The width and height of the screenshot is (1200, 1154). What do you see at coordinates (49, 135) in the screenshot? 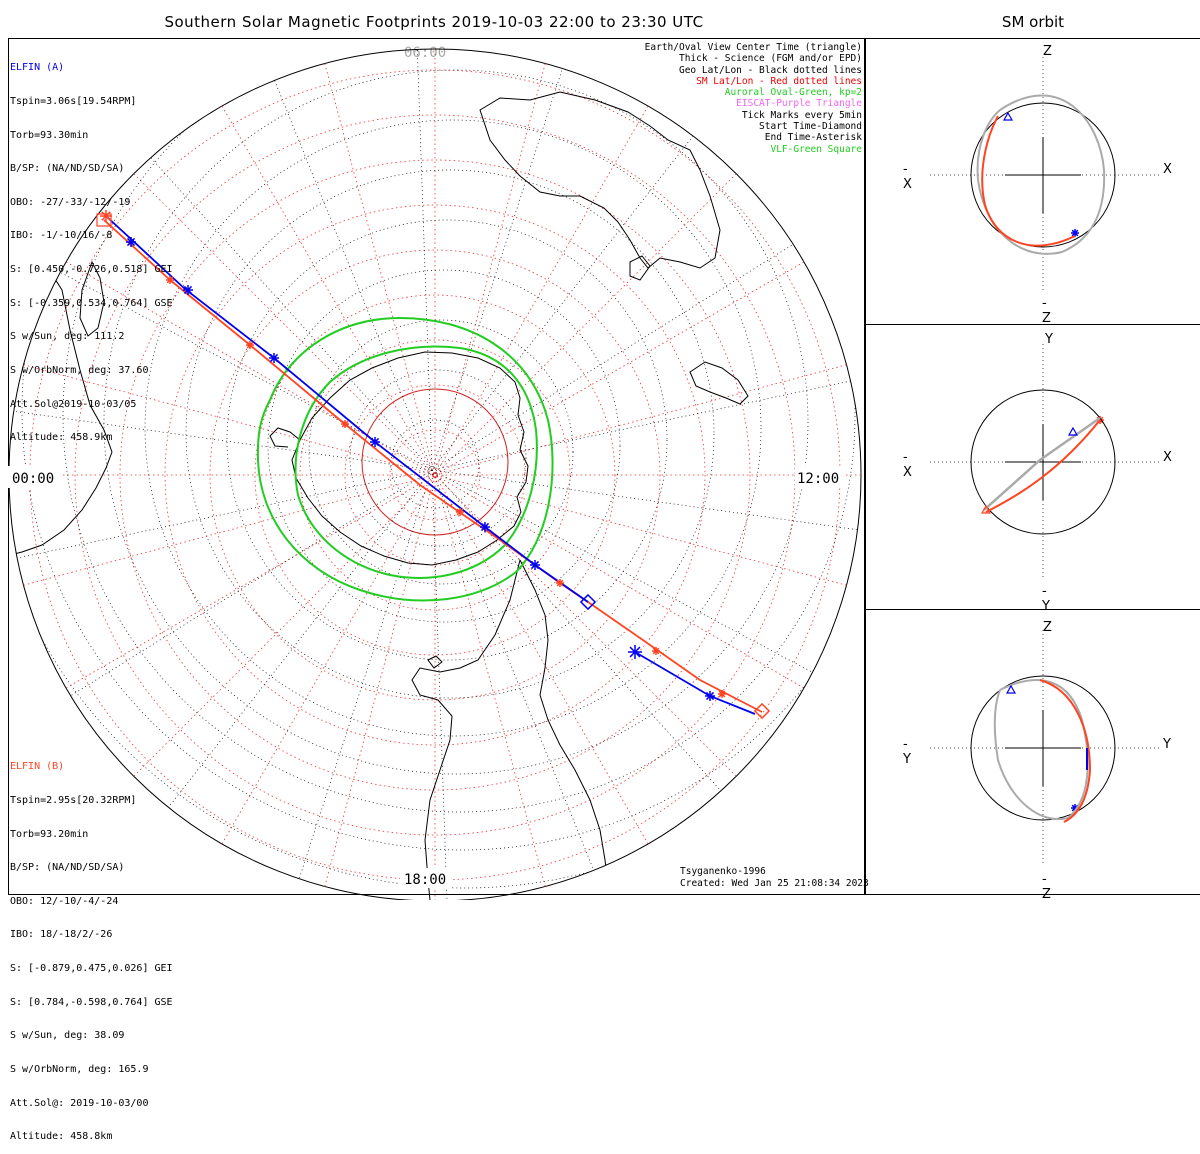
I see `elfin-a-line-1: Torb=93.30min` at bounding box center [49, 135].